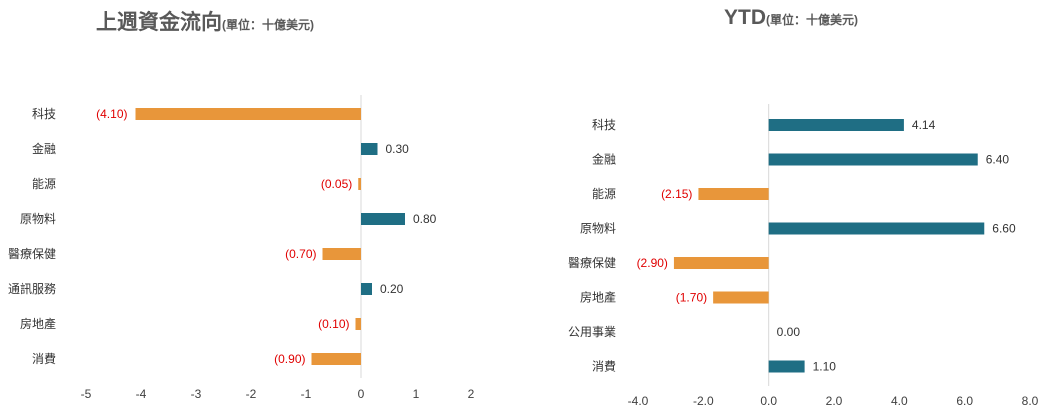 Image resolution: width=1051 pixels, height=411 pixels. I want to click on ytd-data-label: 6.40, so click(998, 160).